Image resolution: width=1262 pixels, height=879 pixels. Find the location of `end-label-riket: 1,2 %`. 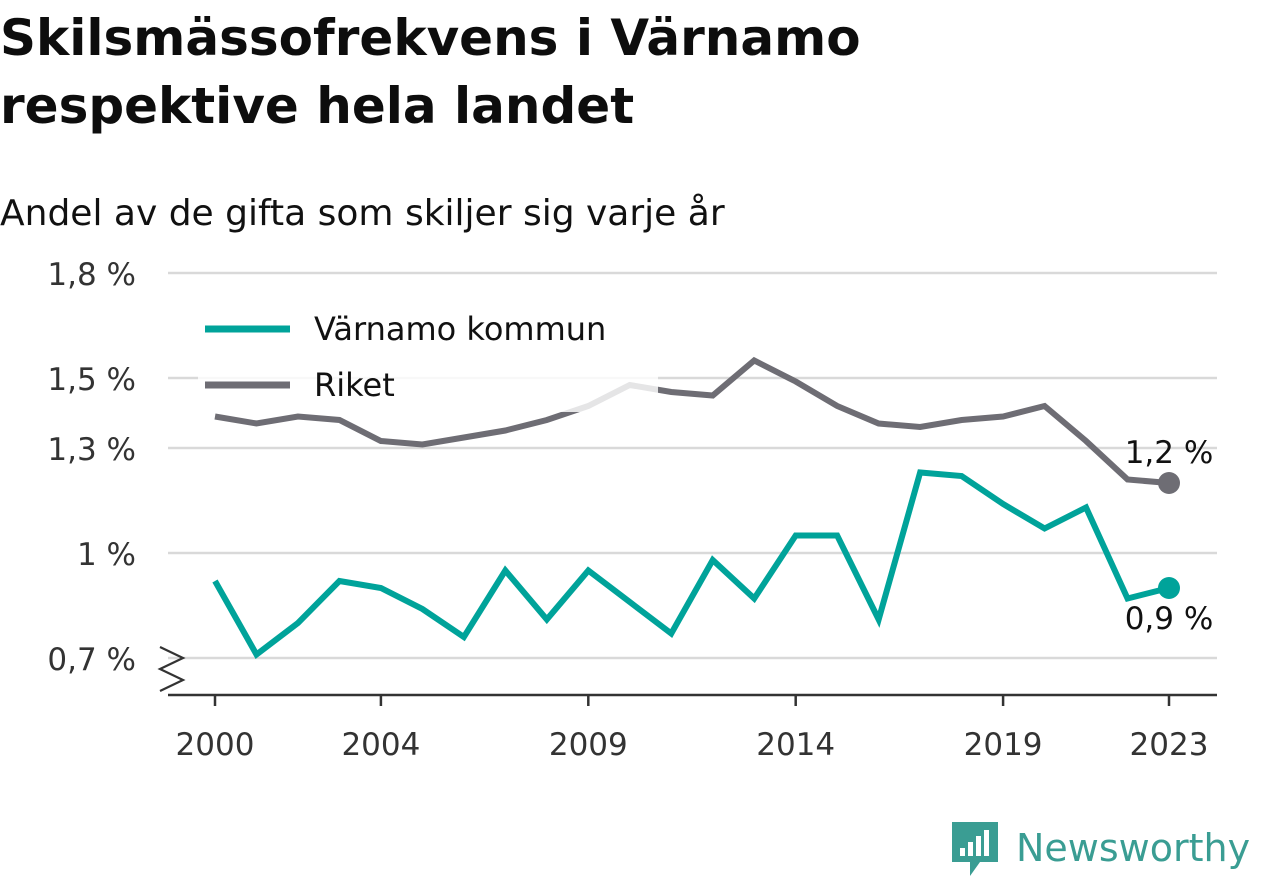

end-label-riket: 1,2 % is located at coordinates (1169, 453).